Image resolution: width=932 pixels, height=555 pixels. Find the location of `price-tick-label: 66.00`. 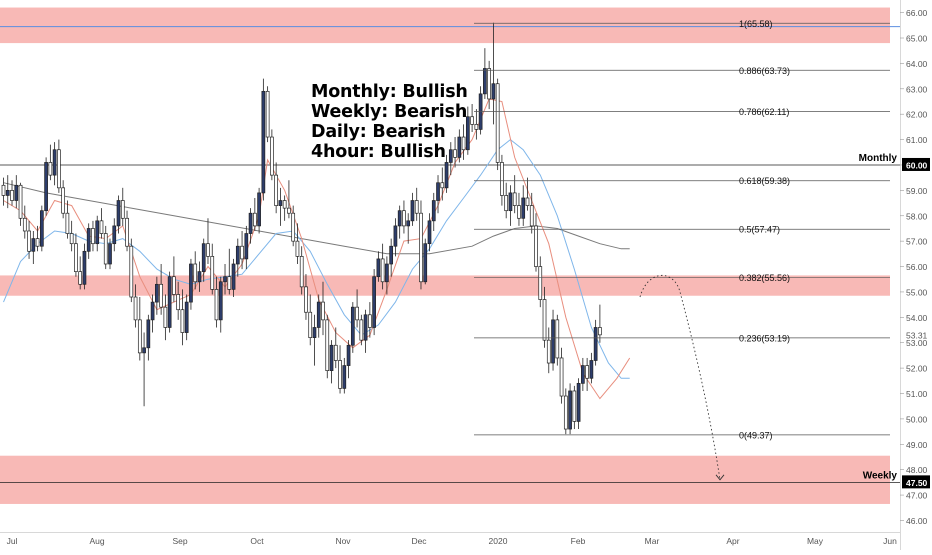

price-tick-label: 66.00 is located at coordinates (917, 13).